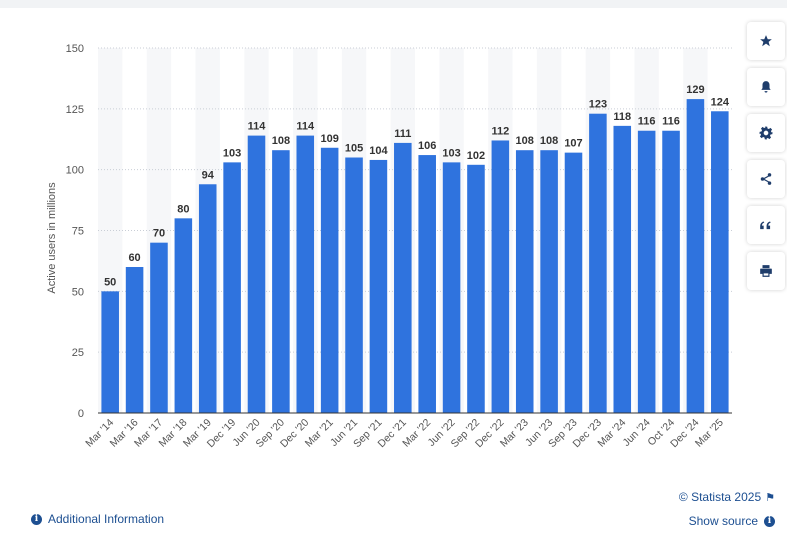 The height and width of the screenshot is (538, 787). I want to click on data-label: 124, so click(720, 102).